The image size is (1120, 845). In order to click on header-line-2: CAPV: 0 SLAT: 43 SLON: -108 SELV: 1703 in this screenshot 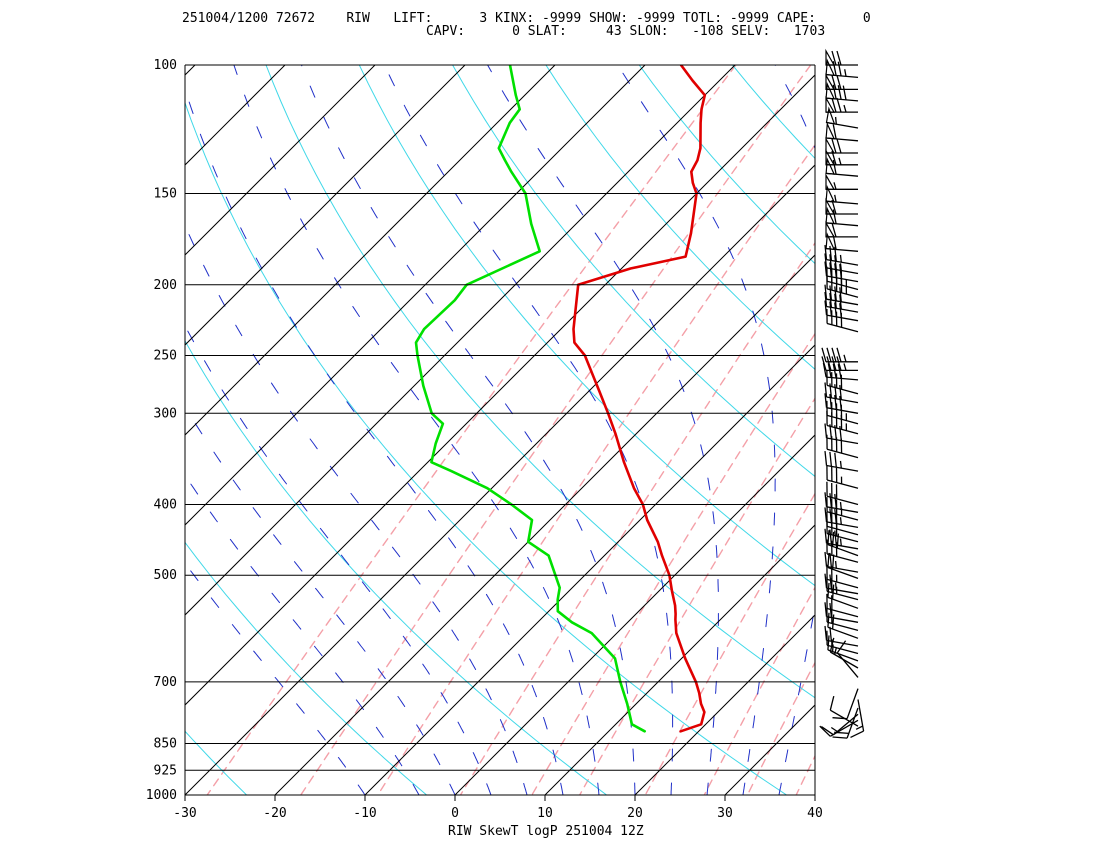, I will do `click(625, 31)`.